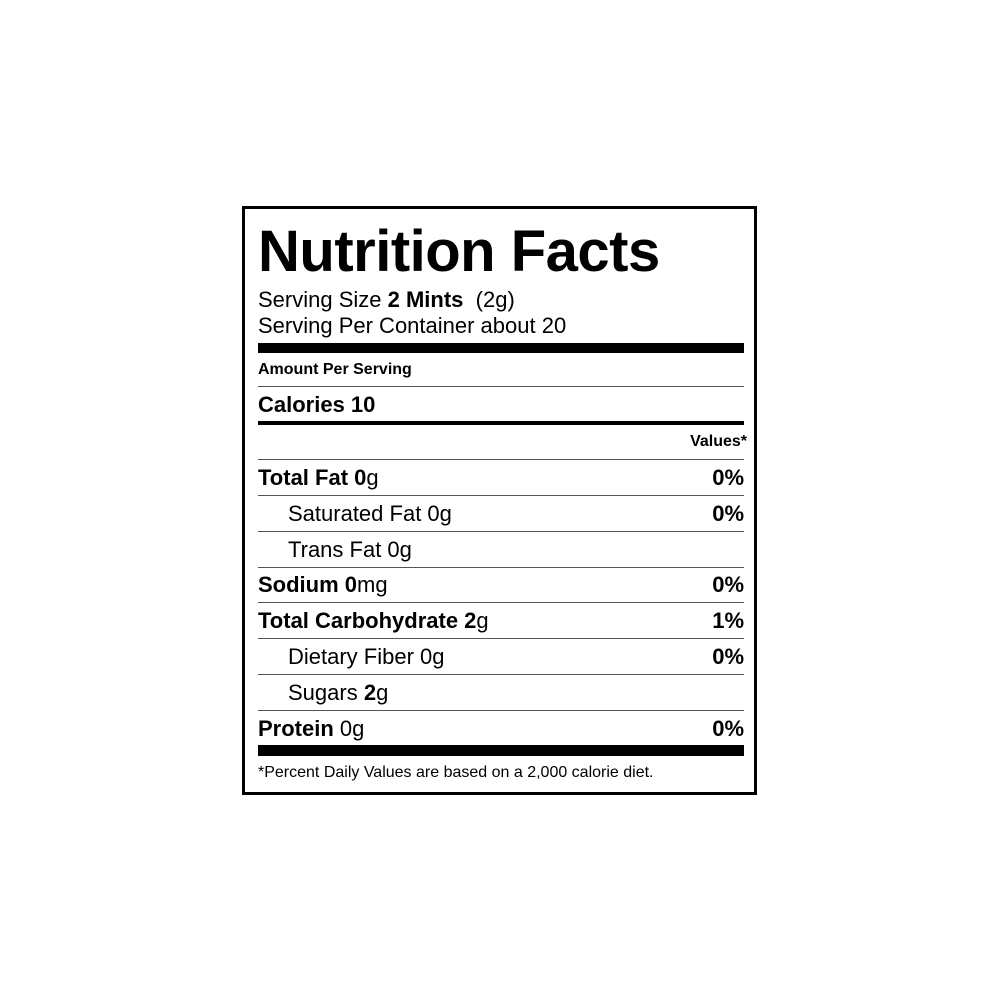 The width and height of the screenshot is (1000, 1000). I want to click on text-part: Protein, so click(296, 728).